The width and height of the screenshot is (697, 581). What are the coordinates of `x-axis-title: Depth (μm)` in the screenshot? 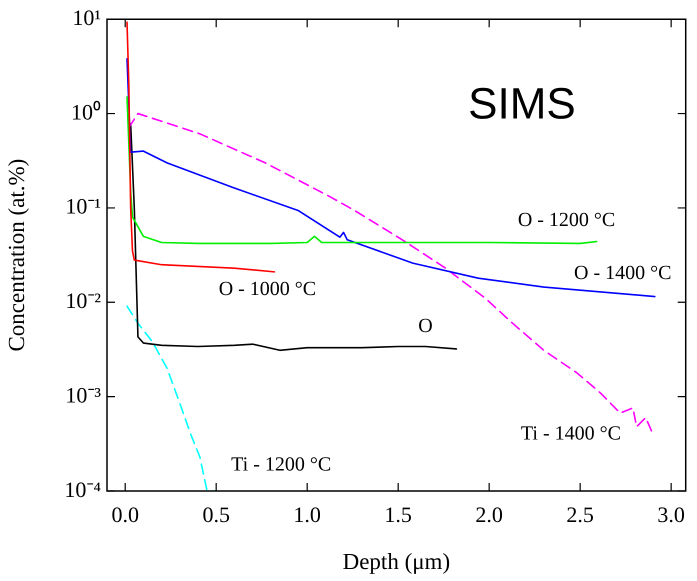 It's located at (396, 561).